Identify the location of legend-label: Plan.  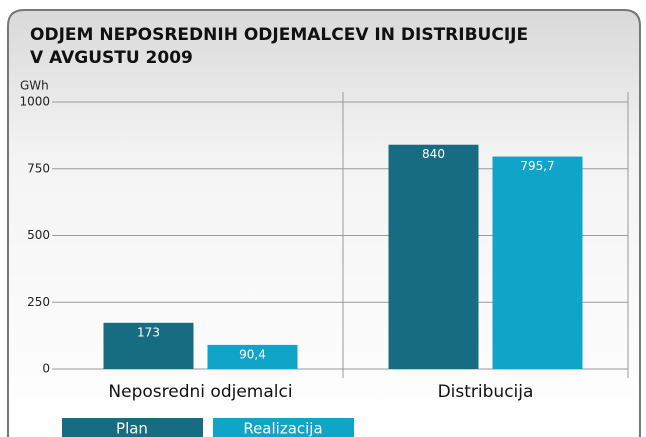
(132, 428).